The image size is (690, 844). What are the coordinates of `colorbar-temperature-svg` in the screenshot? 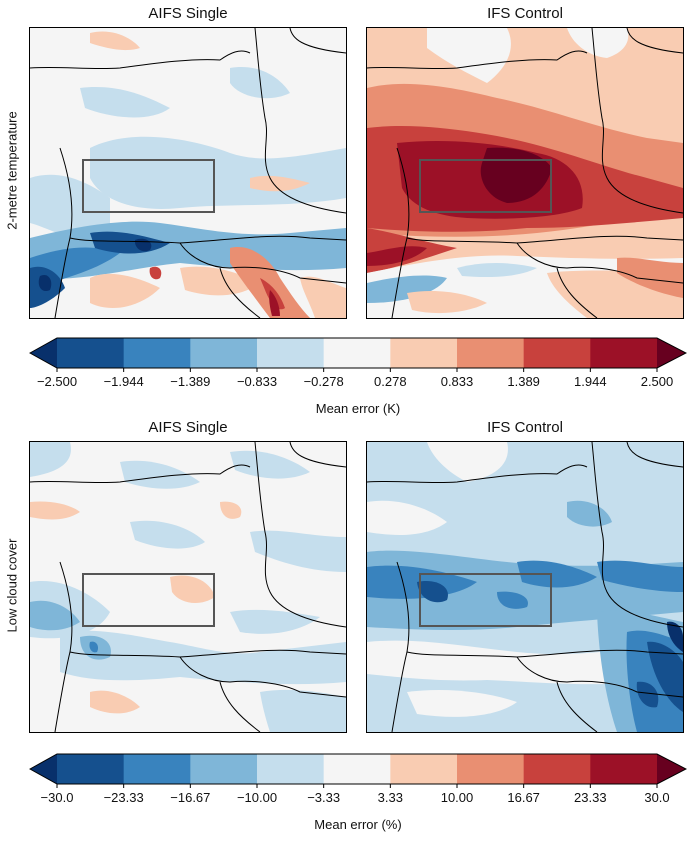 It's located at (358, 354).